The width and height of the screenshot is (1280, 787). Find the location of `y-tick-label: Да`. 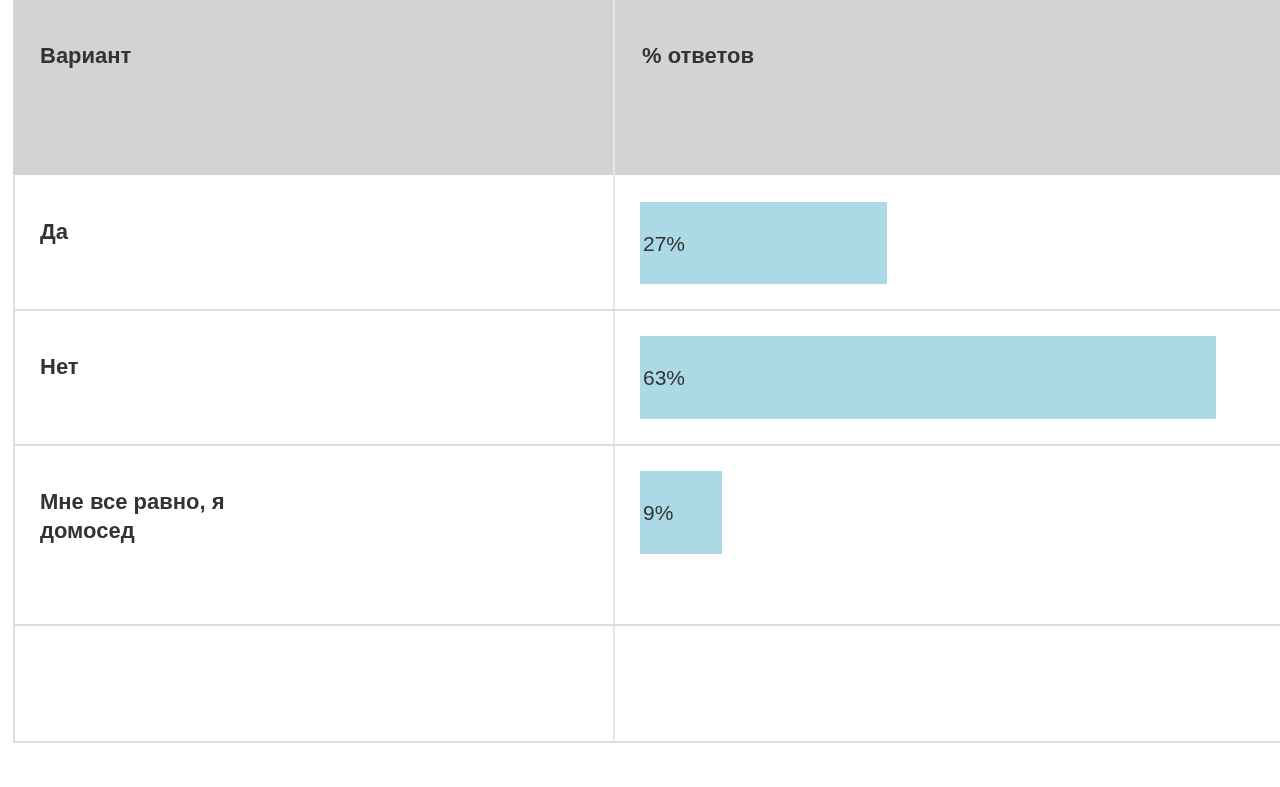

y-tick-label: Да is located at coordinates (54, 231).